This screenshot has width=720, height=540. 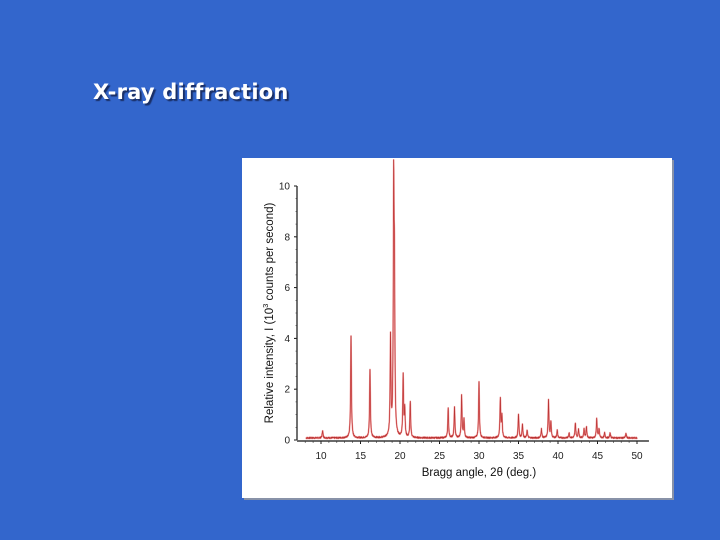 What do you see at coordinates (285, 187) in the screenshot?
I see `y-tick-label: 10` at bounding box center [285, 187].